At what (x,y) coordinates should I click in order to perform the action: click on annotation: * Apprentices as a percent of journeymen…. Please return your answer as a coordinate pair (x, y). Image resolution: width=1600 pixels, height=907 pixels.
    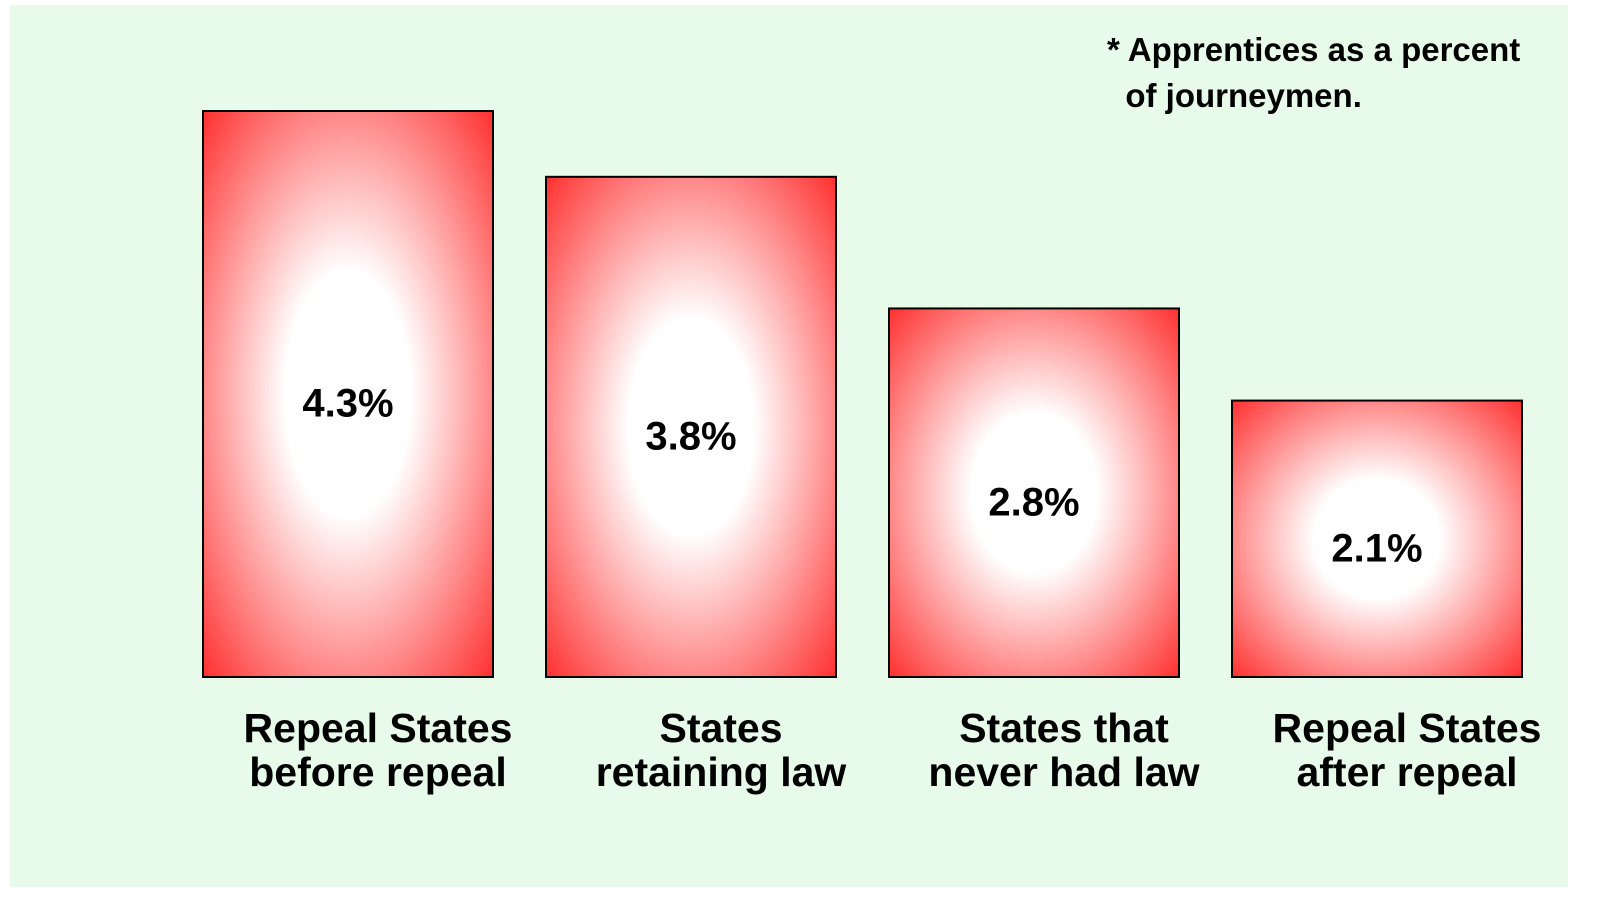
    Looking at the image, I should click on (1314, 72).